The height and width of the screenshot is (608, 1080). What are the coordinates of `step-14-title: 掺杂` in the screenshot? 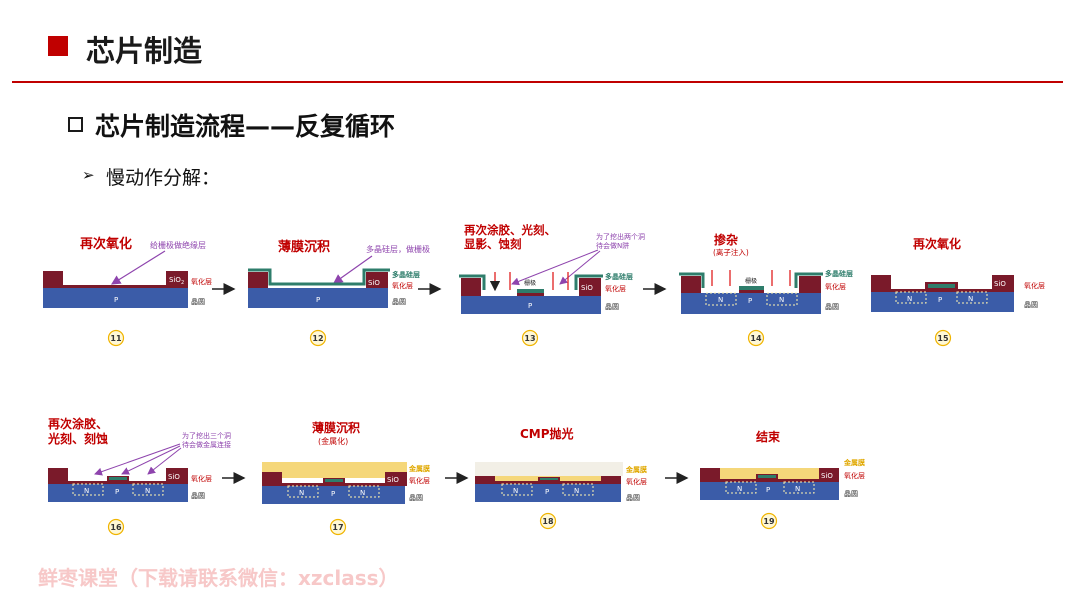 It's located at (726, 239).